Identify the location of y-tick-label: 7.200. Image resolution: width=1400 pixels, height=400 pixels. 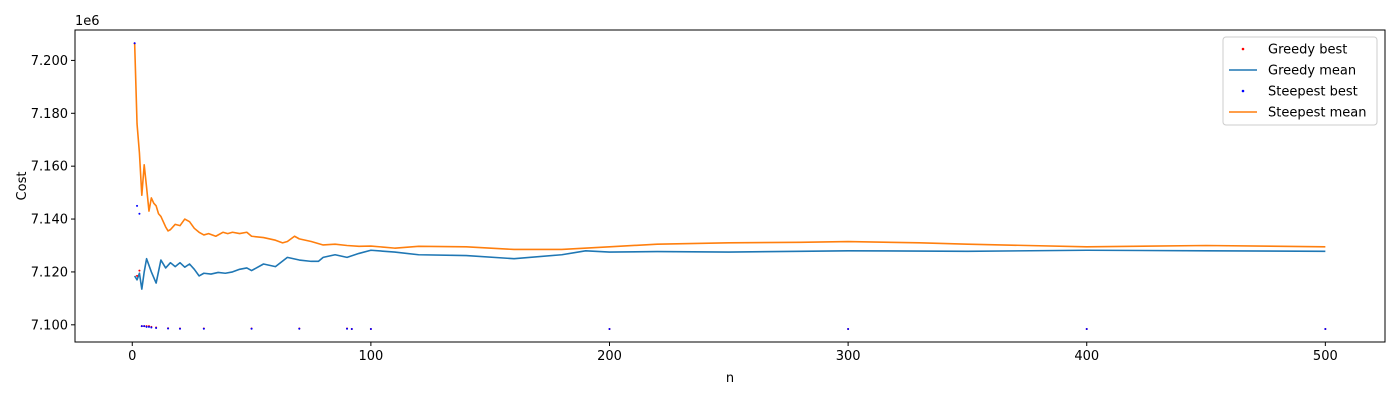
(49, 61).